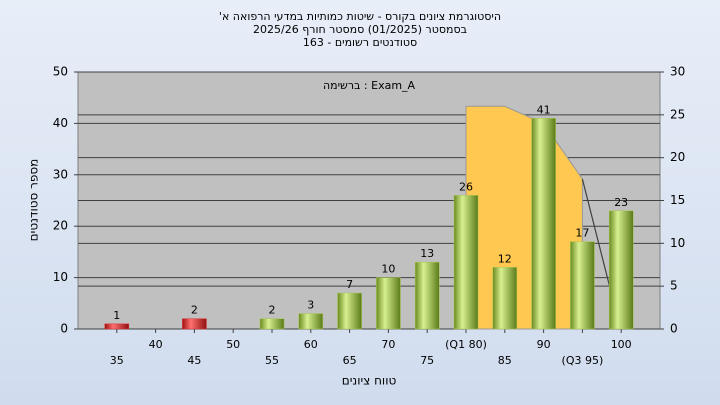 The image size is (720, 405). I want to click on y-tick-label: 20, so click(60, 226).